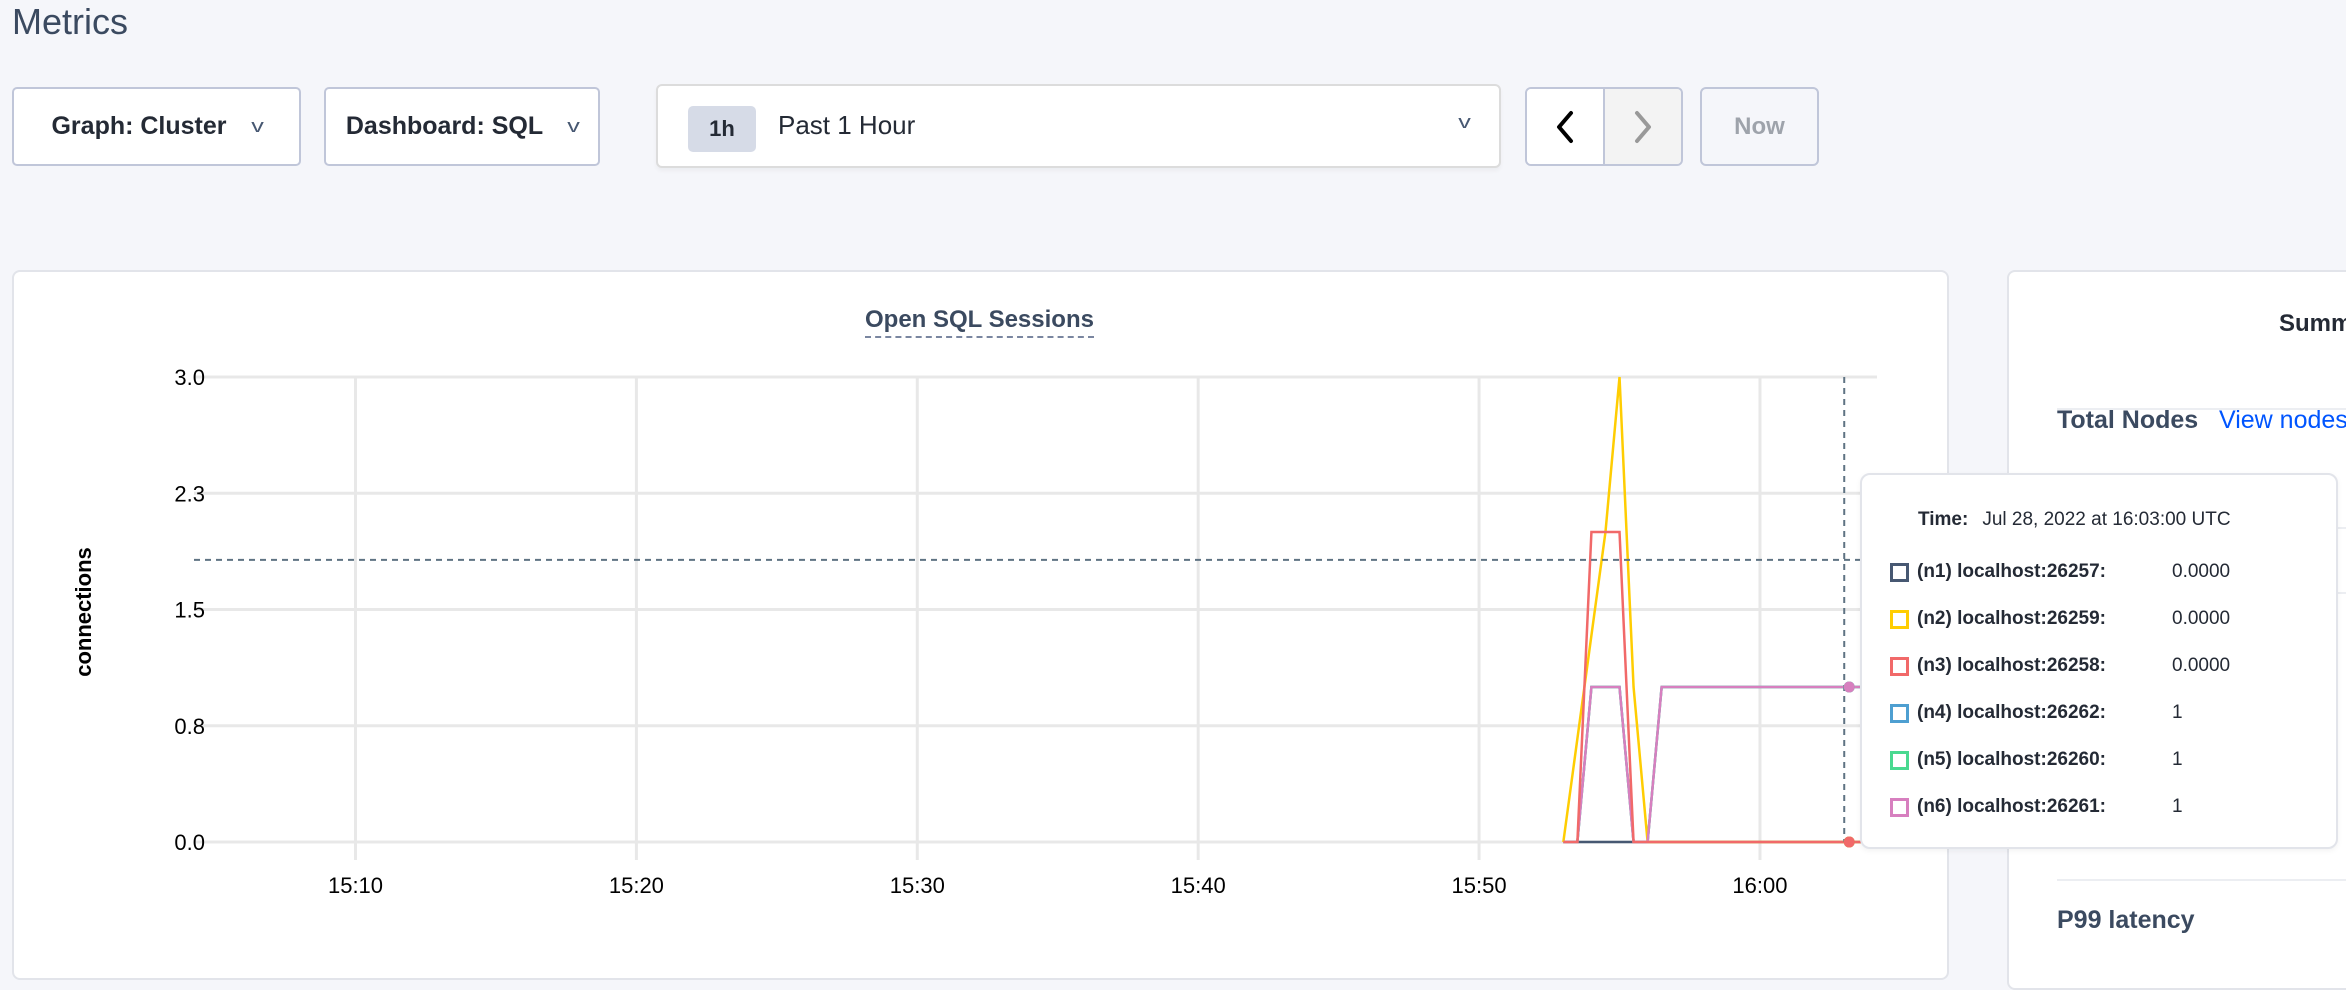  What do you see at coordinates (847, 125) in the screenshot?
I see `time-range-label: Past 1 Hour` at bounding box center [847, 125].